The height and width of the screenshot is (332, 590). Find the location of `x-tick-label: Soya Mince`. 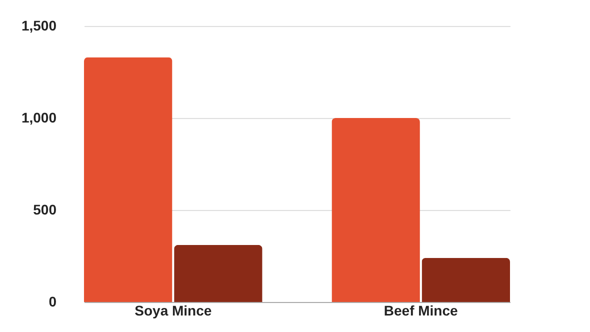

x-tick-label: Soya Mince is located at coordinates (173, 310).